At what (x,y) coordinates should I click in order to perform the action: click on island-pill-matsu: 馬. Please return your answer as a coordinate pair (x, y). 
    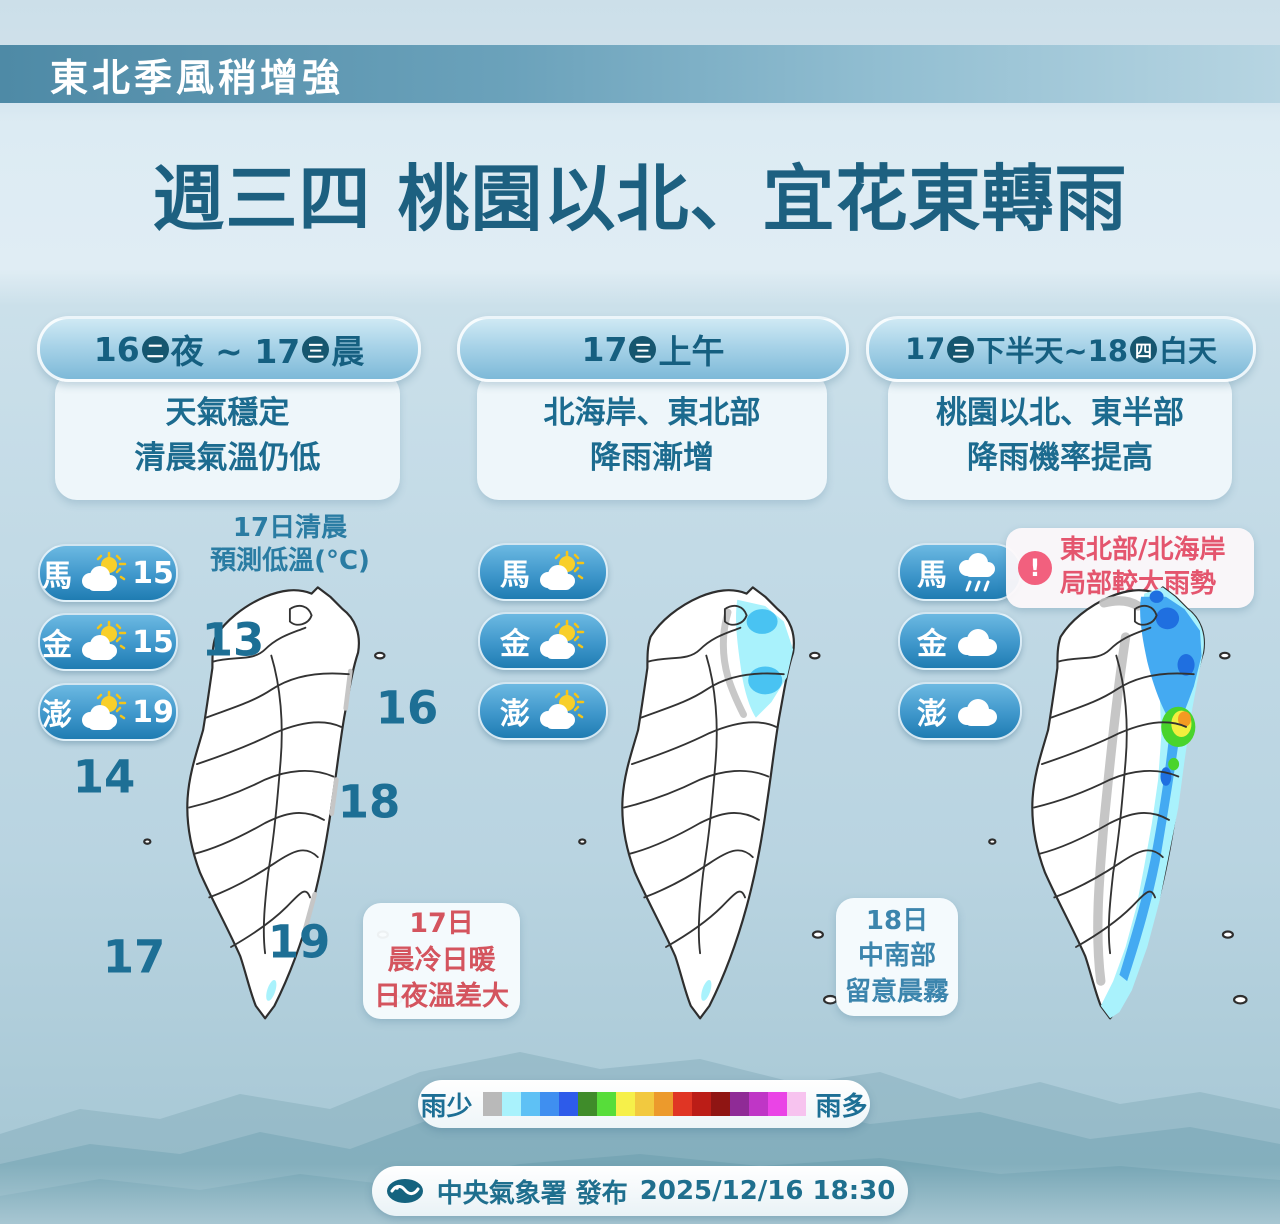
    Looking at the image, I should click on (543, 572).